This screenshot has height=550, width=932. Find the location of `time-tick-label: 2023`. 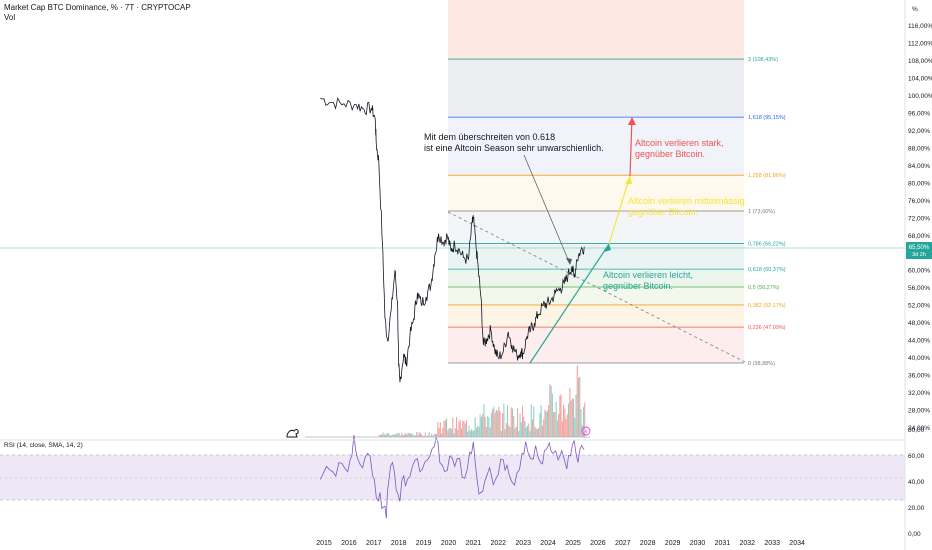

time-tick-label: 2023 is located at coordinates (523, 543).